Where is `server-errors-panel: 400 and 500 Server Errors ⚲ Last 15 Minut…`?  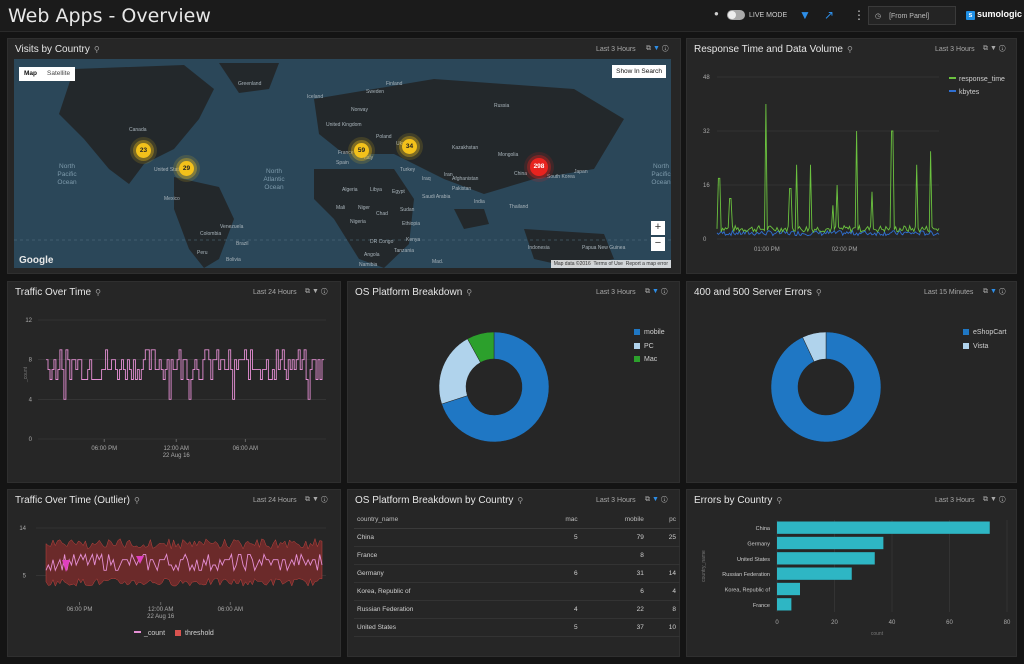
server-errors-panel: 400 and 500 Server Errors ⚲ Last 15 Minut… is located at coordinates (851, 382).